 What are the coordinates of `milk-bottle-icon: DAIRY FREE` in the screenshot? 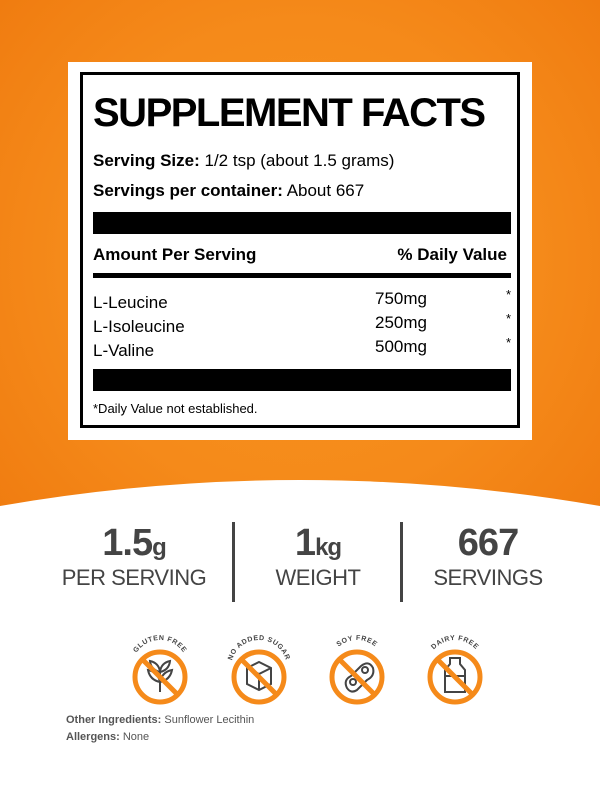 It's located at (455, 670).